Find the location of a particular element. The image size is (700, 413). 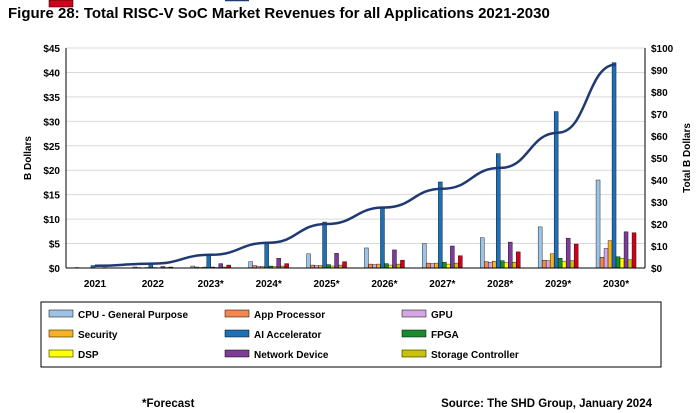

x-tick-label: 2029* is located at coordinates (558, 284).